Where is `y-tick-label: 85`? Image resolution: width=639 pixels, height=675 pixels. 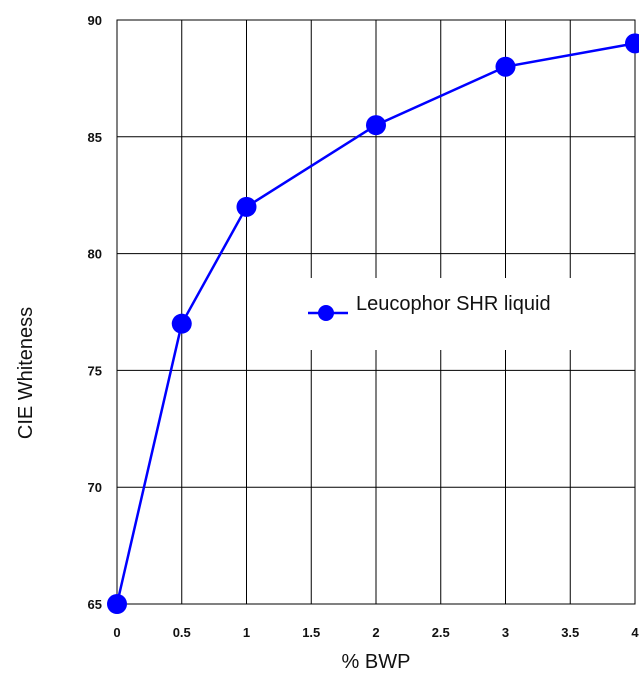 y-tick-label: 85 is located at coordinates (95, 137).